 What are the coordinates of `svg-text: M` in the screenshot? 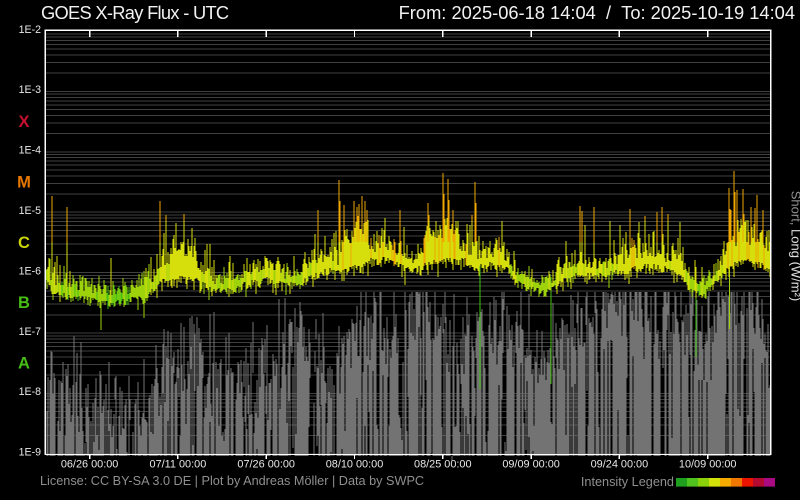 It's located at (24, 182).